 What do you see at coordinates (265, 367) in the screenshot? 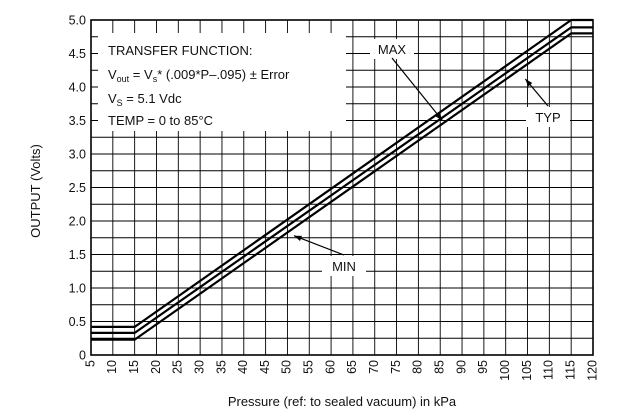
I see `x-tick-label: 45` at bounding box center [265, 367].